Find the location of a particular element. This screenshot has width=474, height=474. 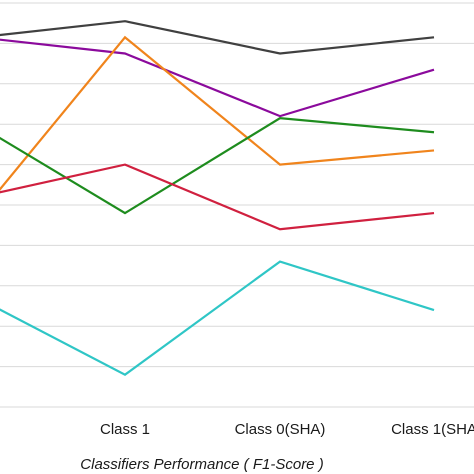

x-tick-label-1: Class 1 is located at coordinates (125, 429).